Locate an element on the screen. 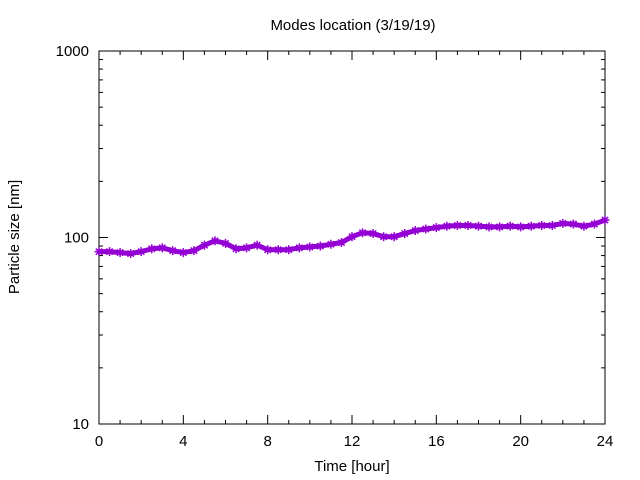  chart-title: Modes location (3/19/19) is located at coordinates (352, 25).